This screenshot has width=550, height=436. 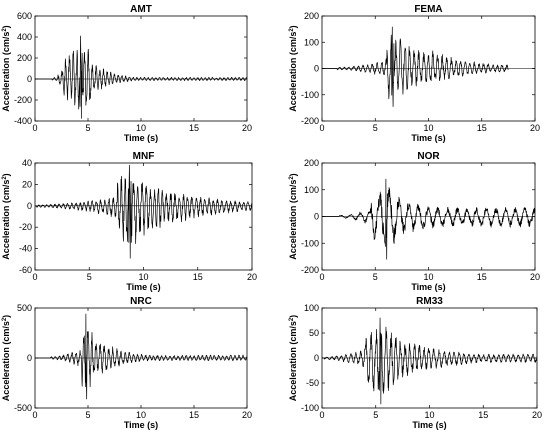 What do you see at coordinates (23, 121) in the screenshot?
I see `y-tick-label: -400` at bounding box center [23, 121].